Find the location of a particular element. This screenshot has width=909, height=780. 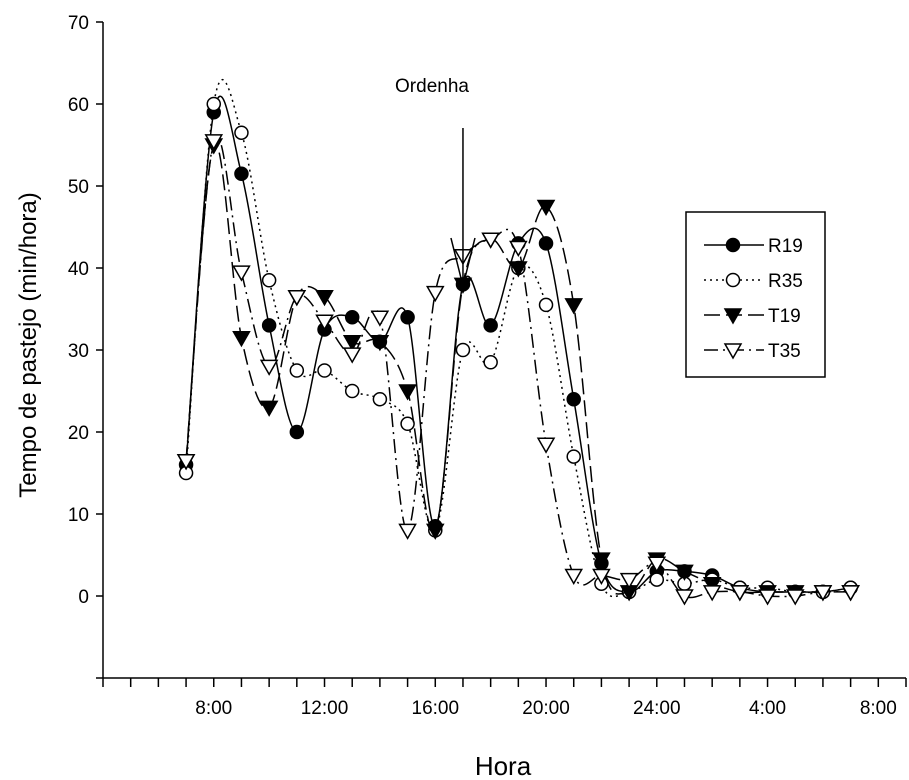

x-tick-label: 12:00 is located at coordinates (325, 708).